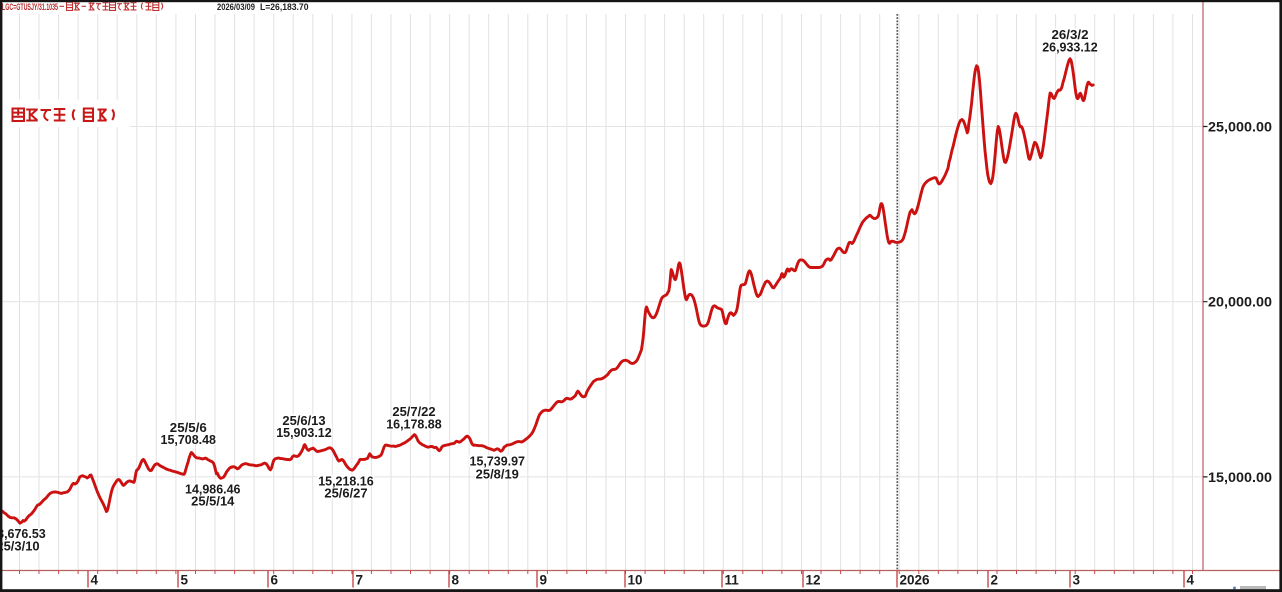 The width and height of the screenshot is (1282, 592). Describe the element at coordinates (23, 534) in the screenshot. I see `svg-text: 13,676.53` at that location.